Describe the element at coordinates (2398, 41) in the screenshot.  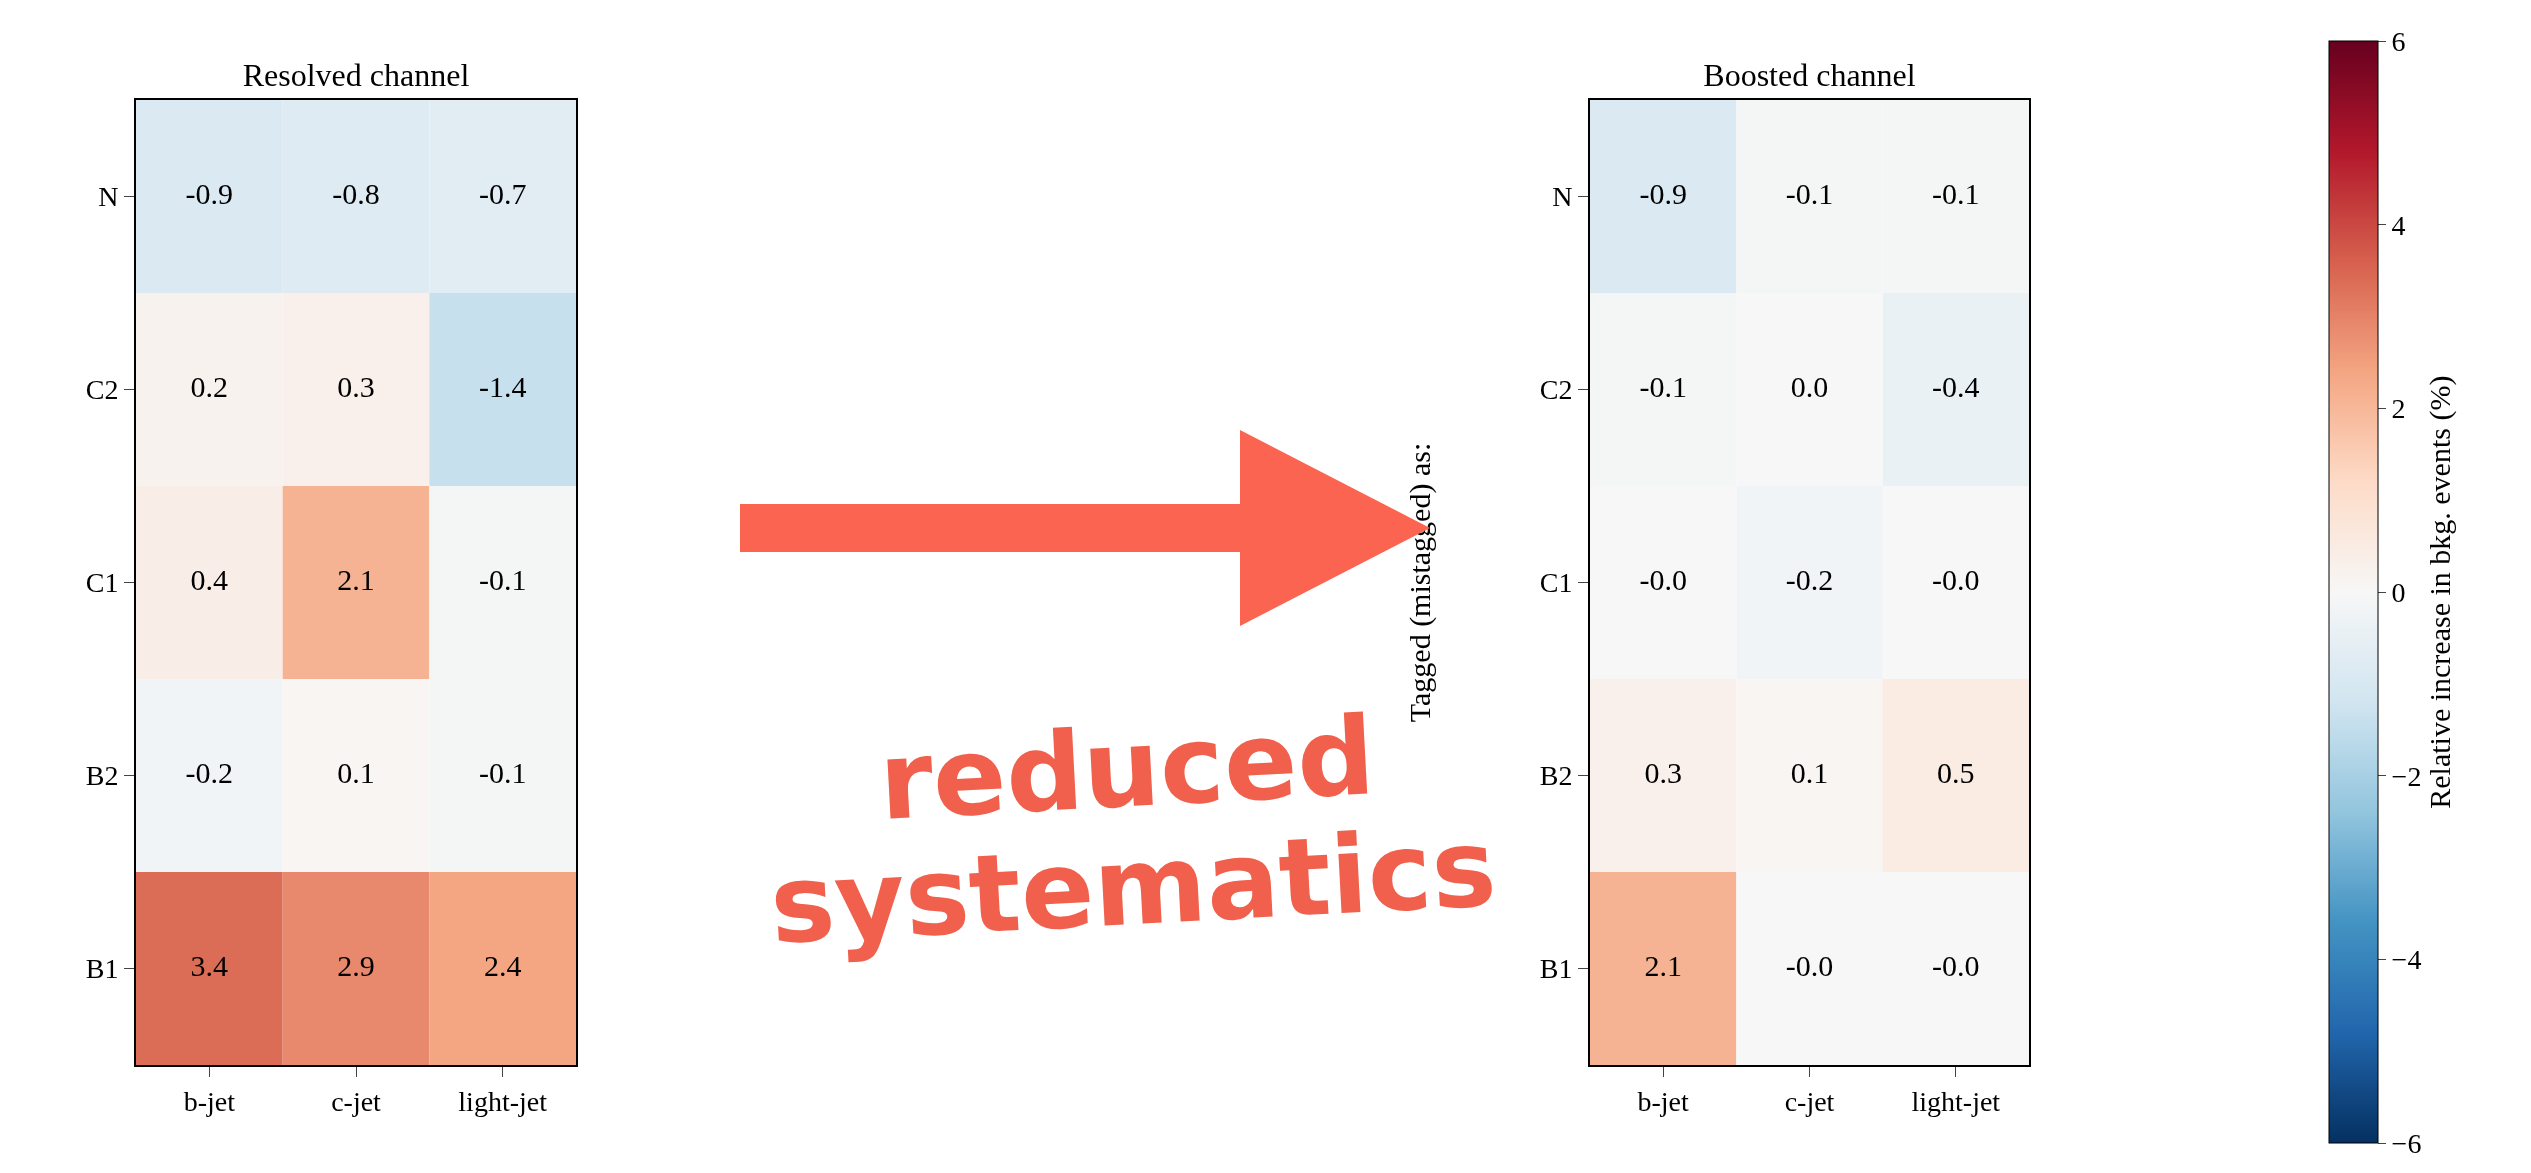
I see `color-bar-label: 6` at that location.